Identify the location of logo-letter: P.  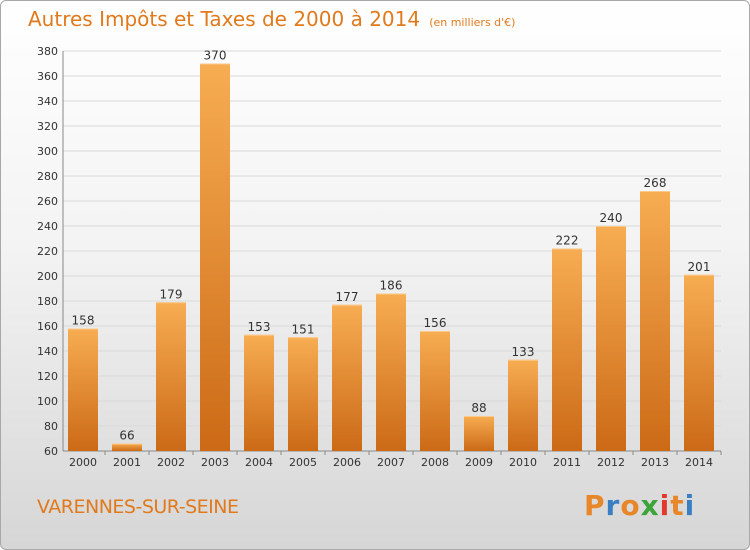
(595, 505).